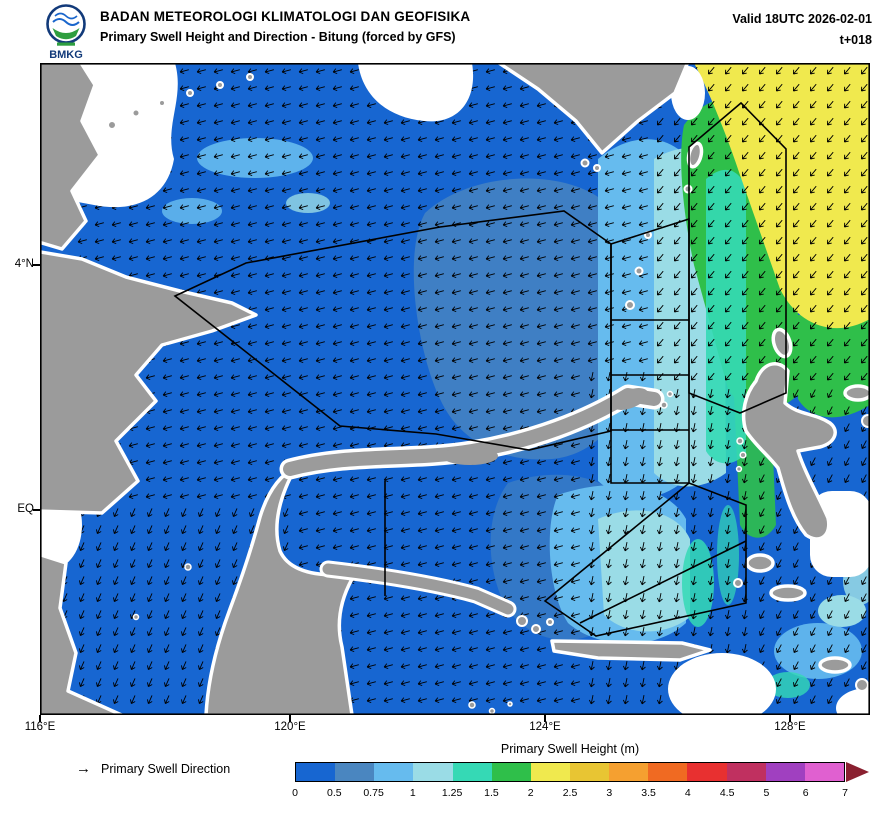  Describe the element at coordinates (650, 375) in the screenshot. I see `zone-maluku-dividers` at that location.